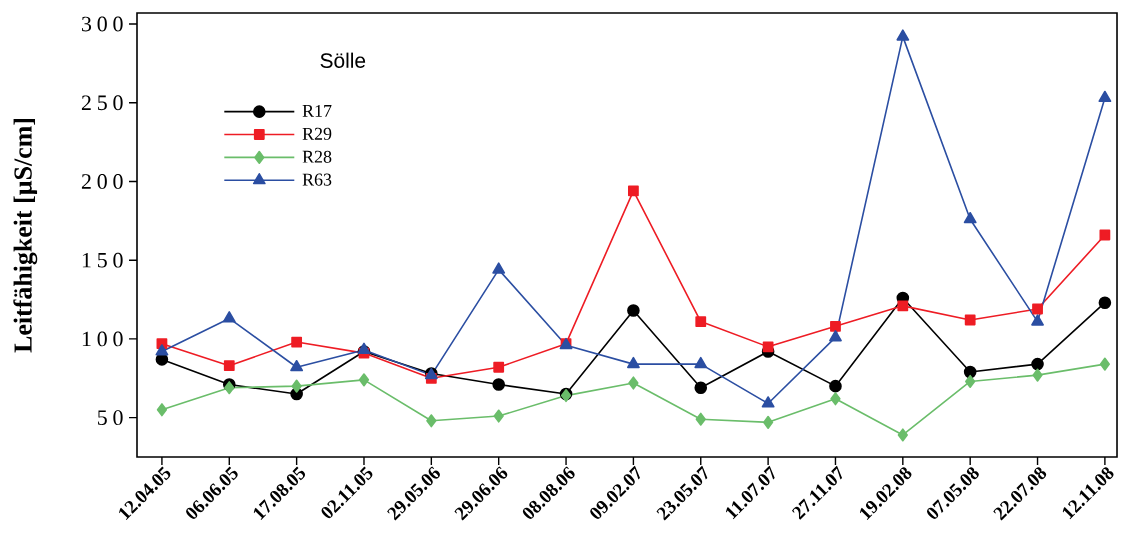 Image resolution: width=1122 pixels, height=540 pixels. I want to click on y-tick-label: 1 0 0, so click(102, 339).